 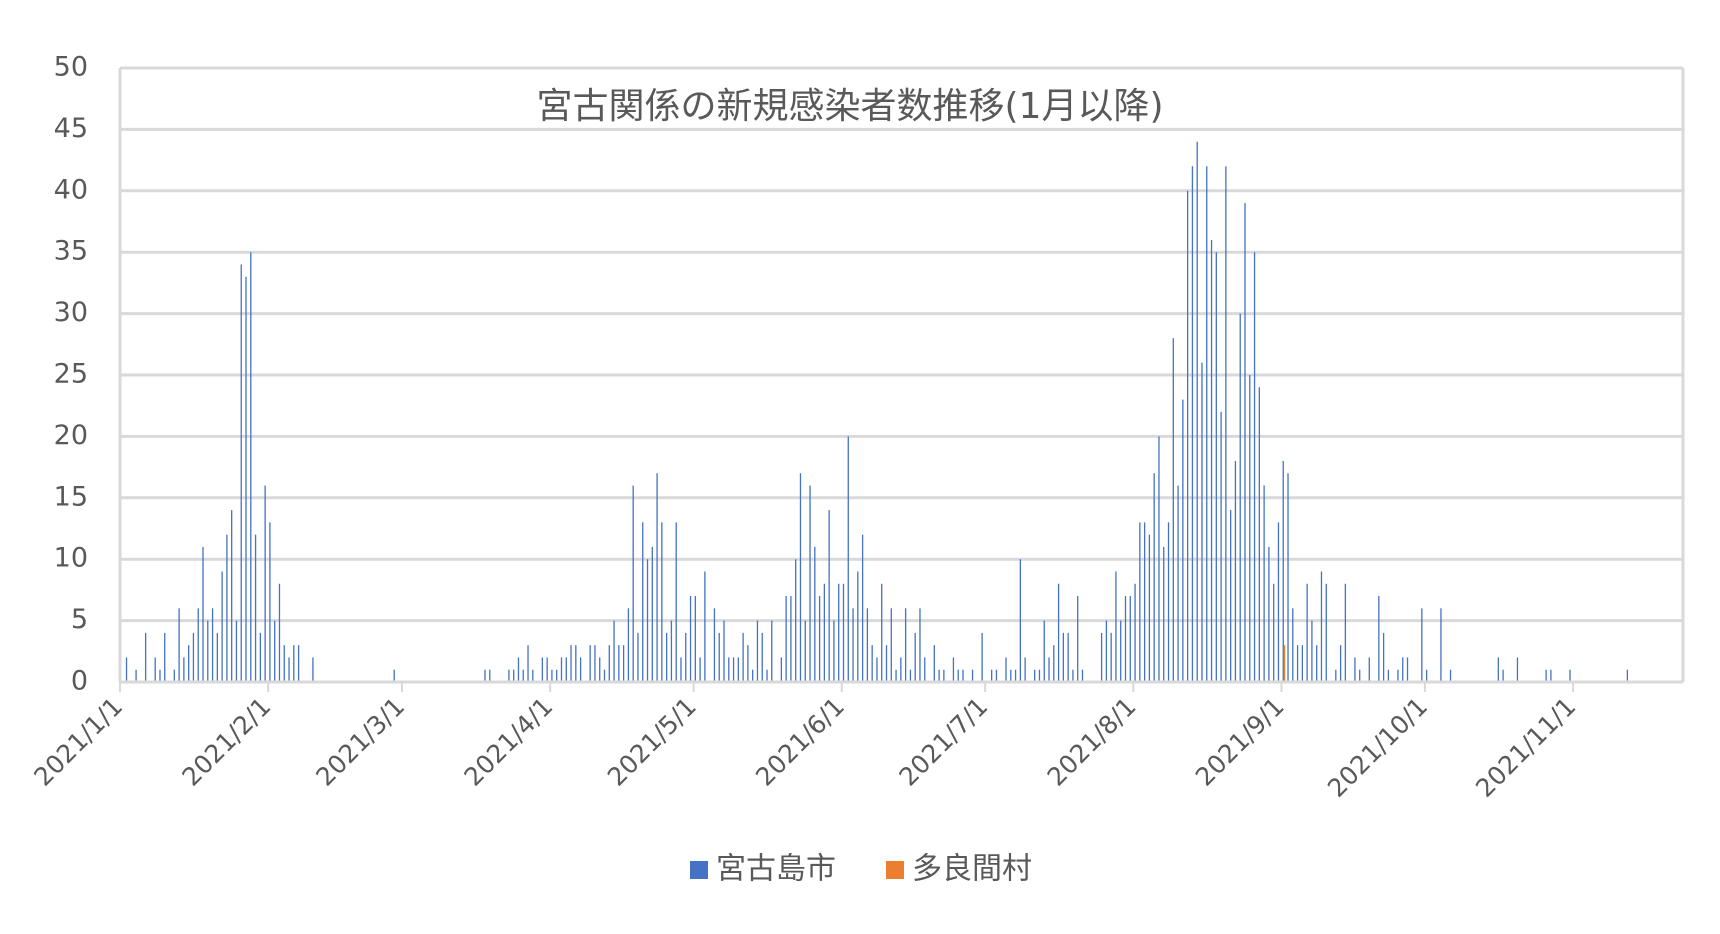 What do you see at coordinates (79, 619) in the screenshot?
I see `y-tick-label: 5` at bounding box center [79, 619].